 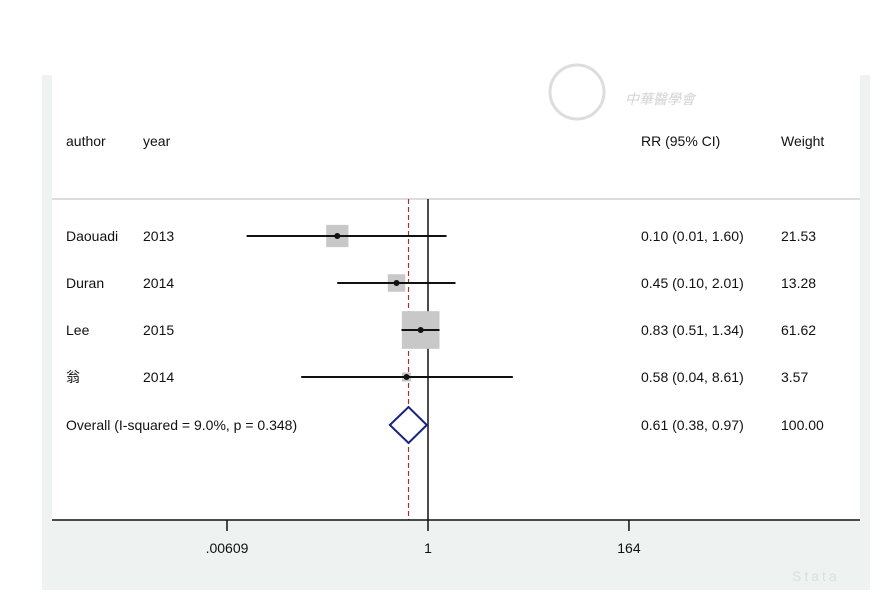 I want to click on study-effect-label: 0.58 (0.04, 8.61), so click(x=692, y=377).